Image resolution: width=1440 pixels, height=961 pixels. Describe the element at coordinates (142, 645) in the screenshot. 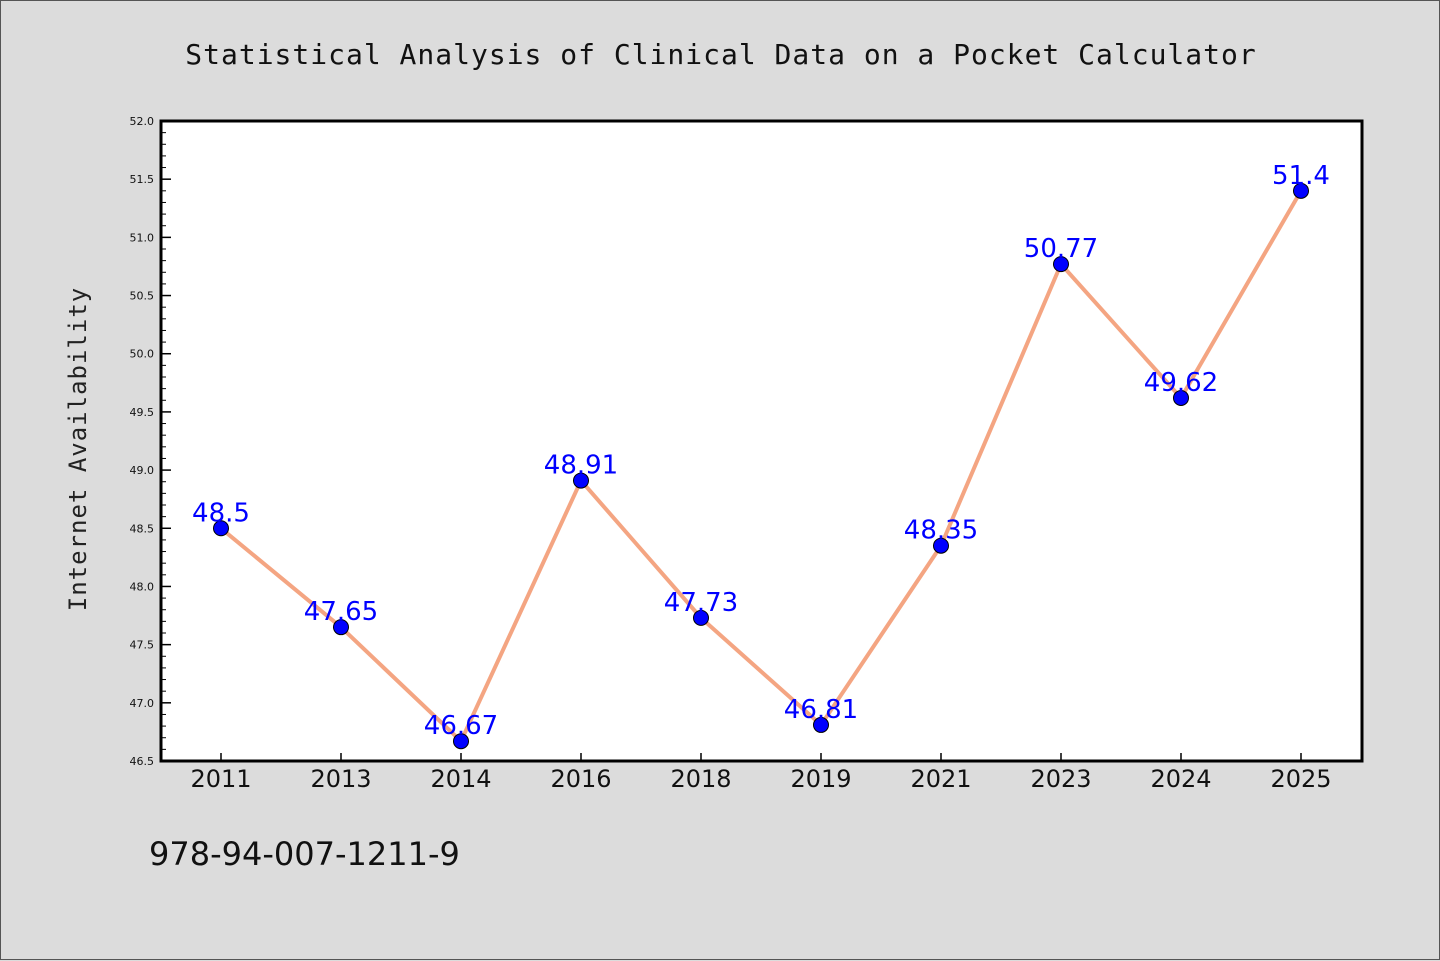

I see `y-tick-label: 47.5` at that location.